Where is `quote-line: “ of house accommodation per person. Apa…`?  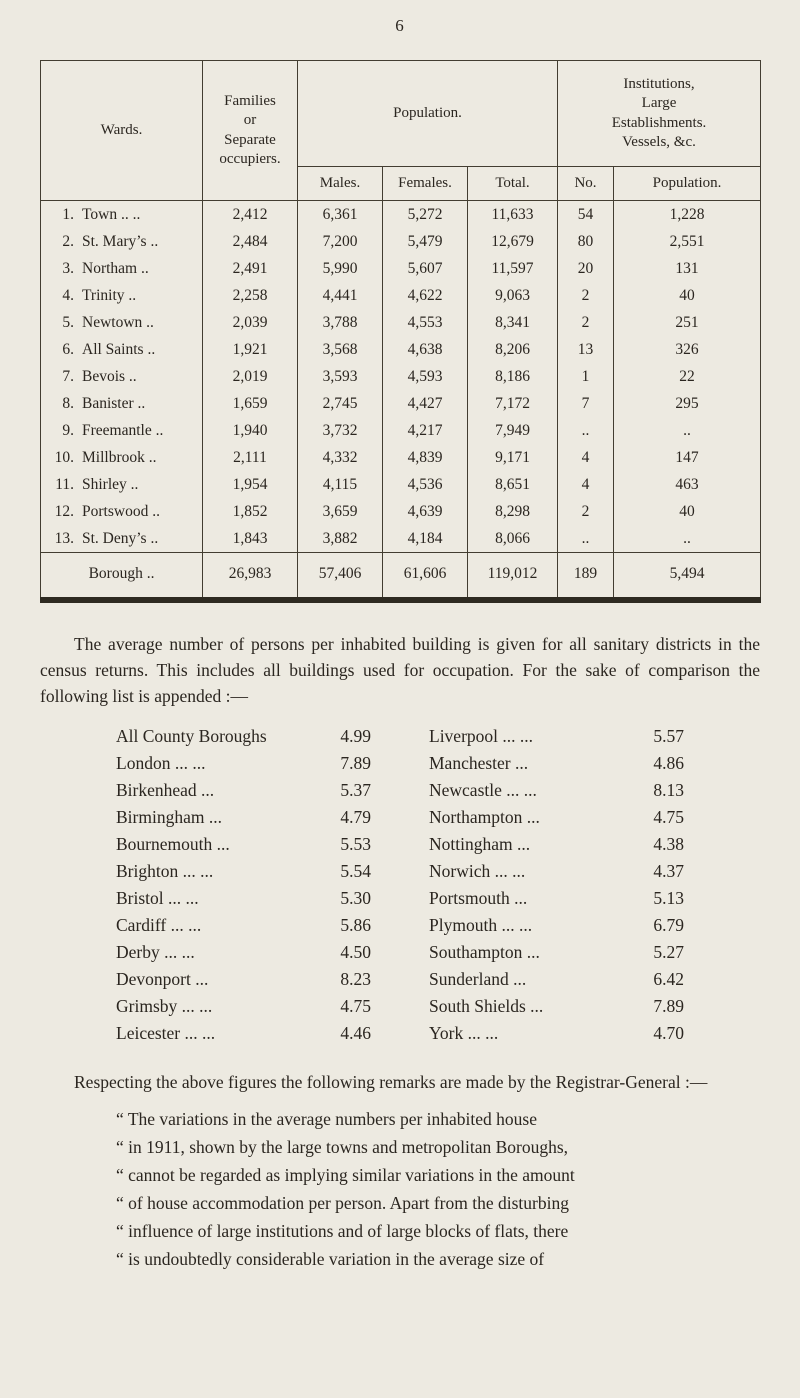 quote-line: “ of house accommodation per person. Apa… is located at coordinates (342, 1203).